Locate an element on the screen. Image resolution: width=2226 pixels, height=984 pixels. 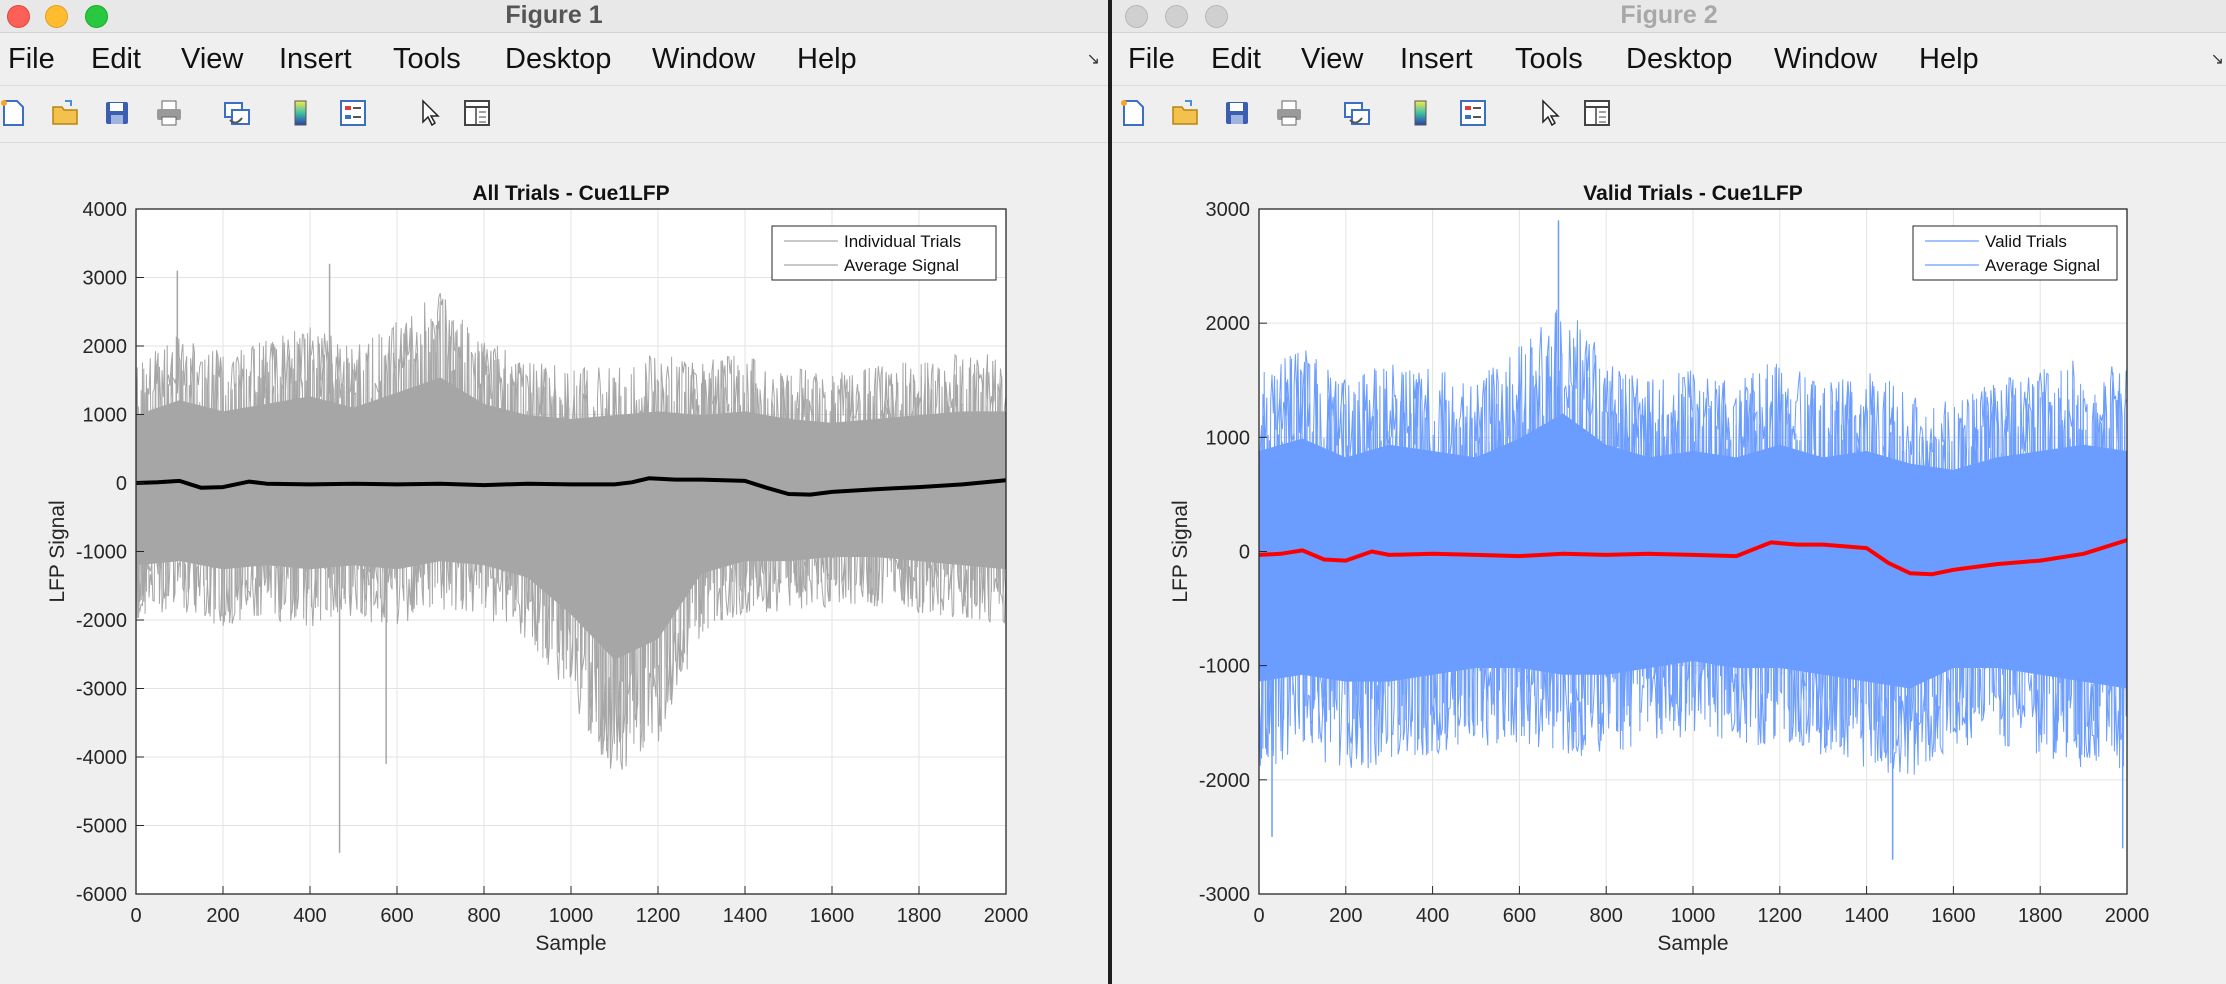
figure-toolbar is located at coordinates (1669, 114).